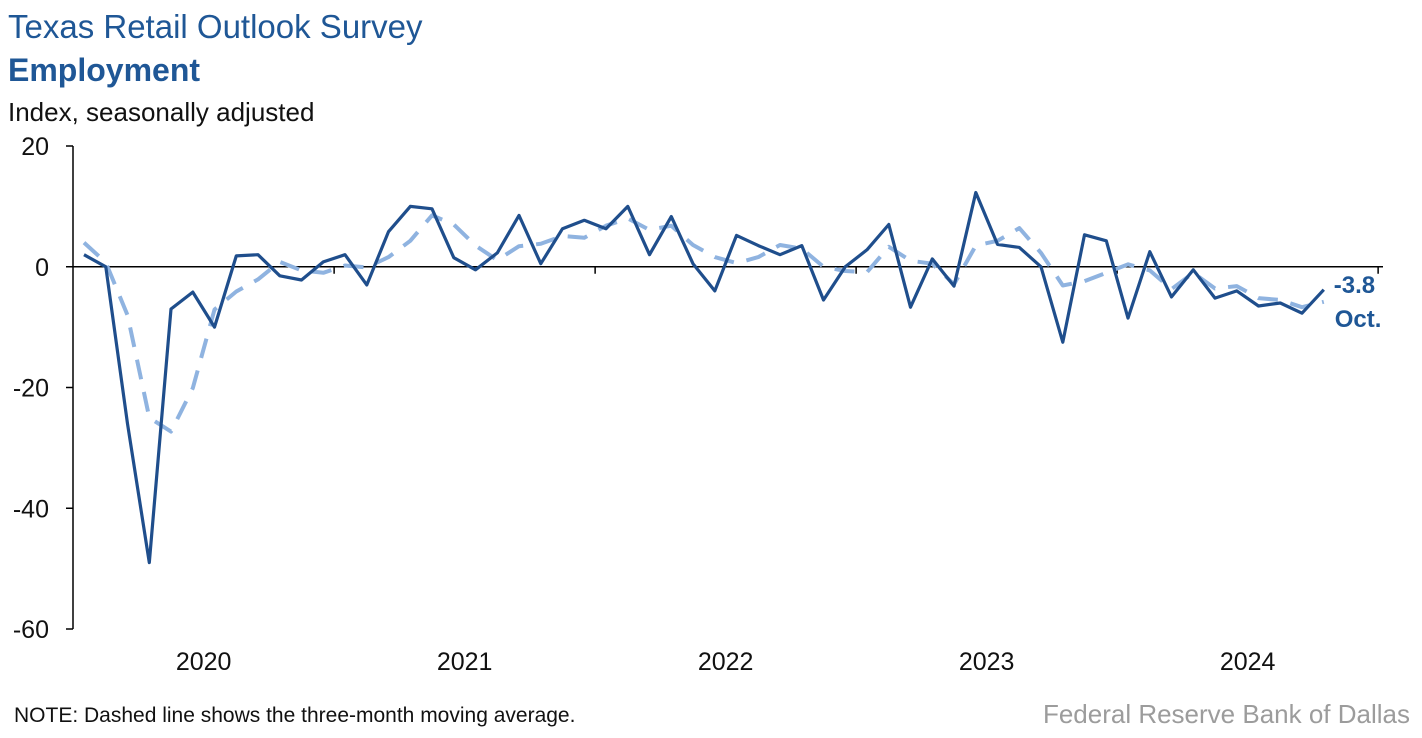 This screenshot has height=738, width=1422. I want to click on y-tick-label: -60, so click(31, 630).